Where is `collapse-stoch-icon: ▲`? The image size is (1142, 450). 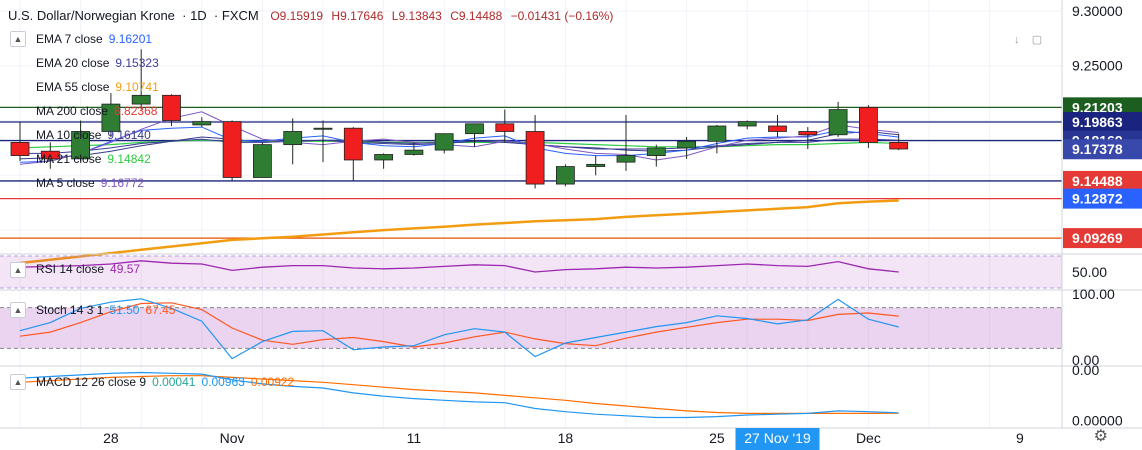 collapse-stoch-icon: ▲ is located at coordinates (18, 310).